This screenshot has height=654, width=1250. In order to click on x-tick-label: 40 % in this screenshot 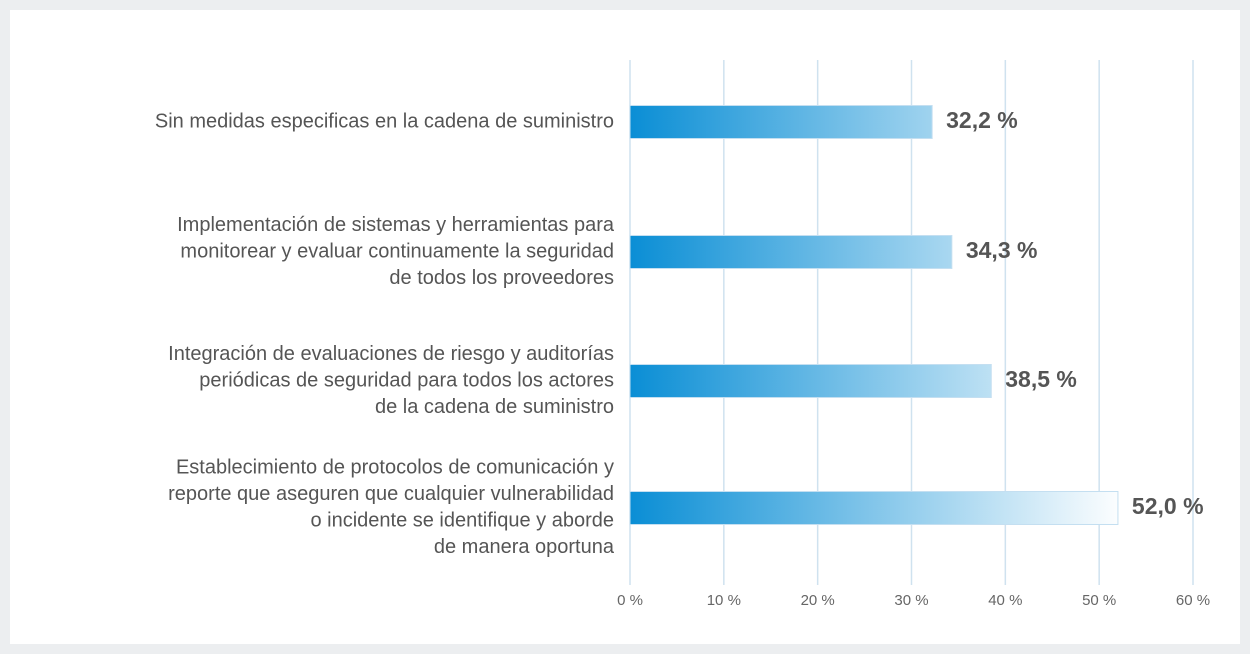, I will do `click(1005, 600)`.